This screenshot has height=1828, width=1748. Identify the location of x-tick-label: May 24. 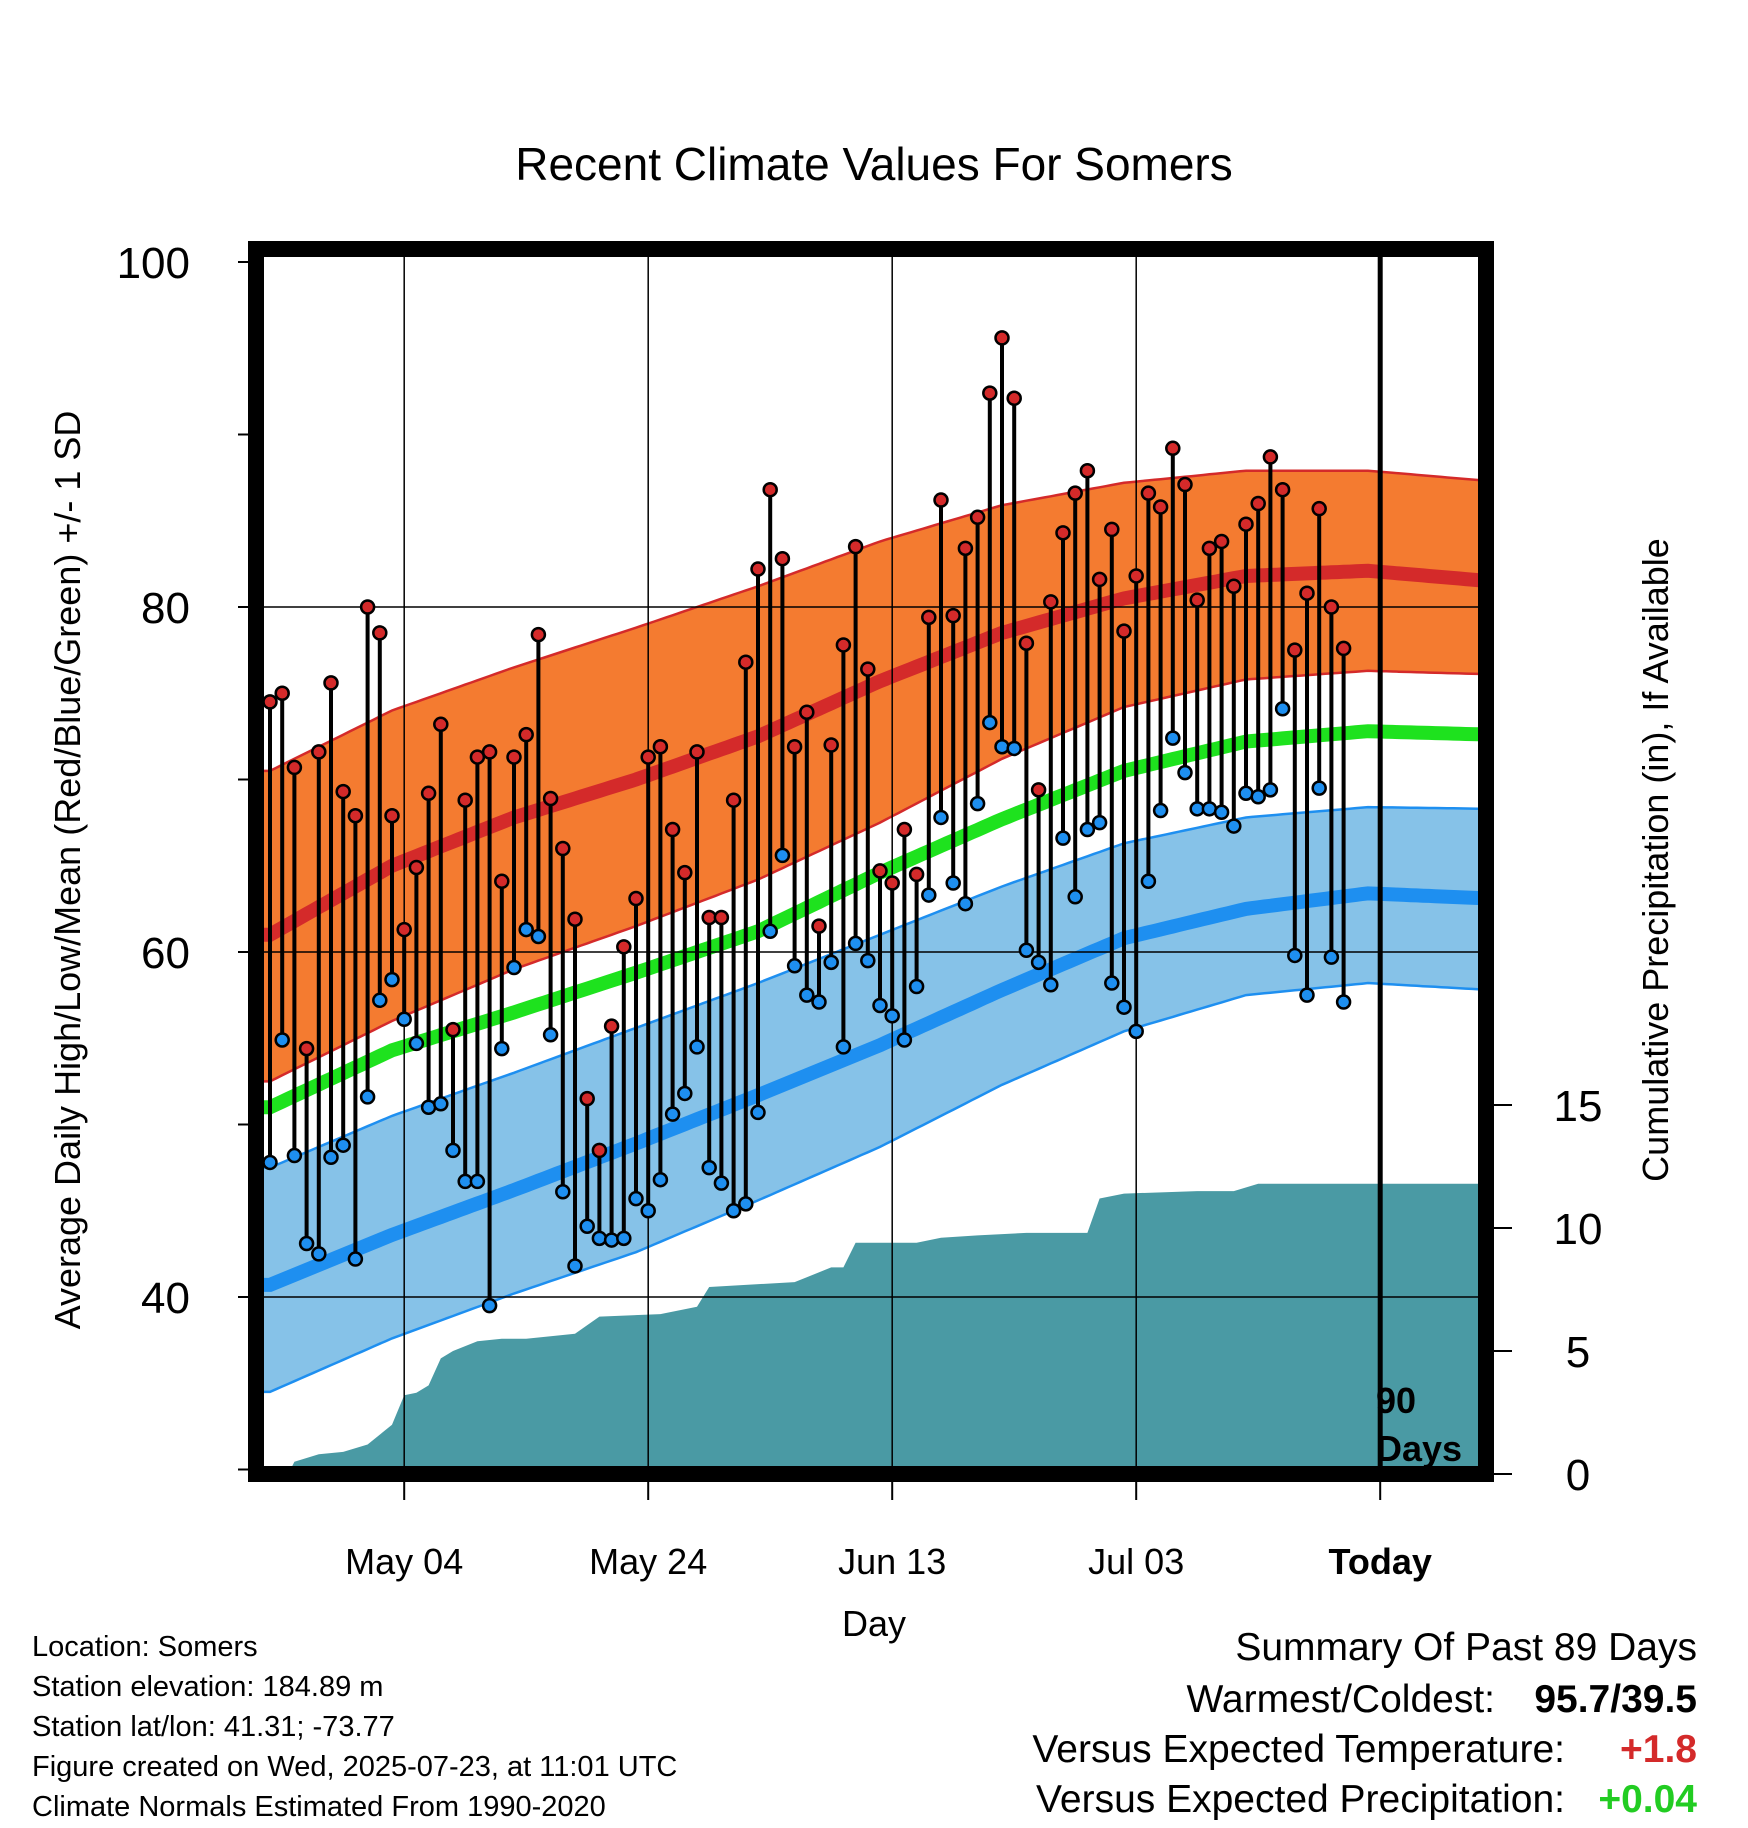
(648, 1561).